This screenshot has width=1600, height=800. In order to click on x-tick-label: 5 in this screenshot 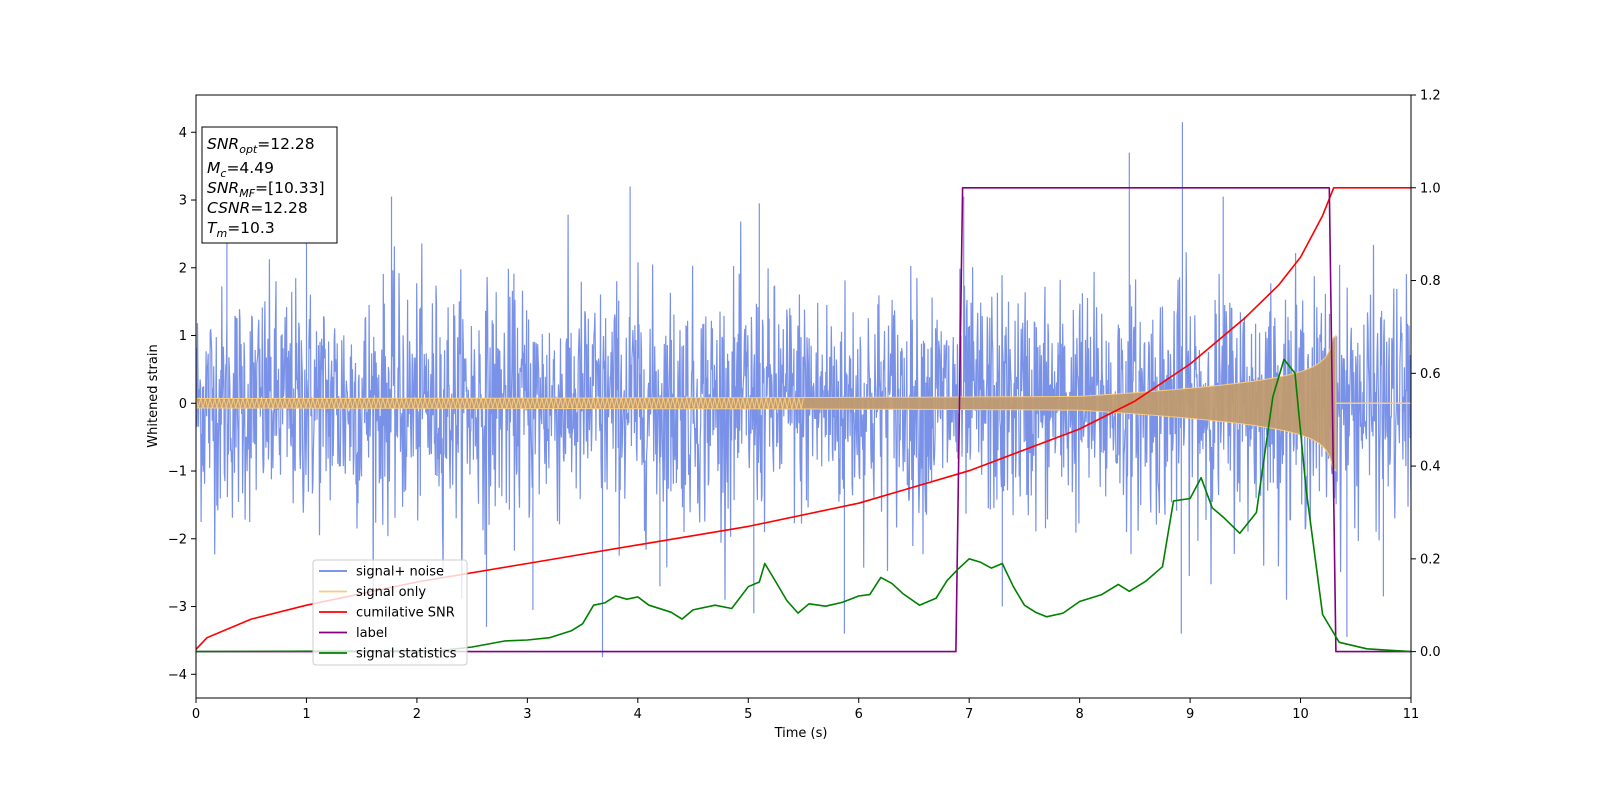, I will do `click(748, 714)`.